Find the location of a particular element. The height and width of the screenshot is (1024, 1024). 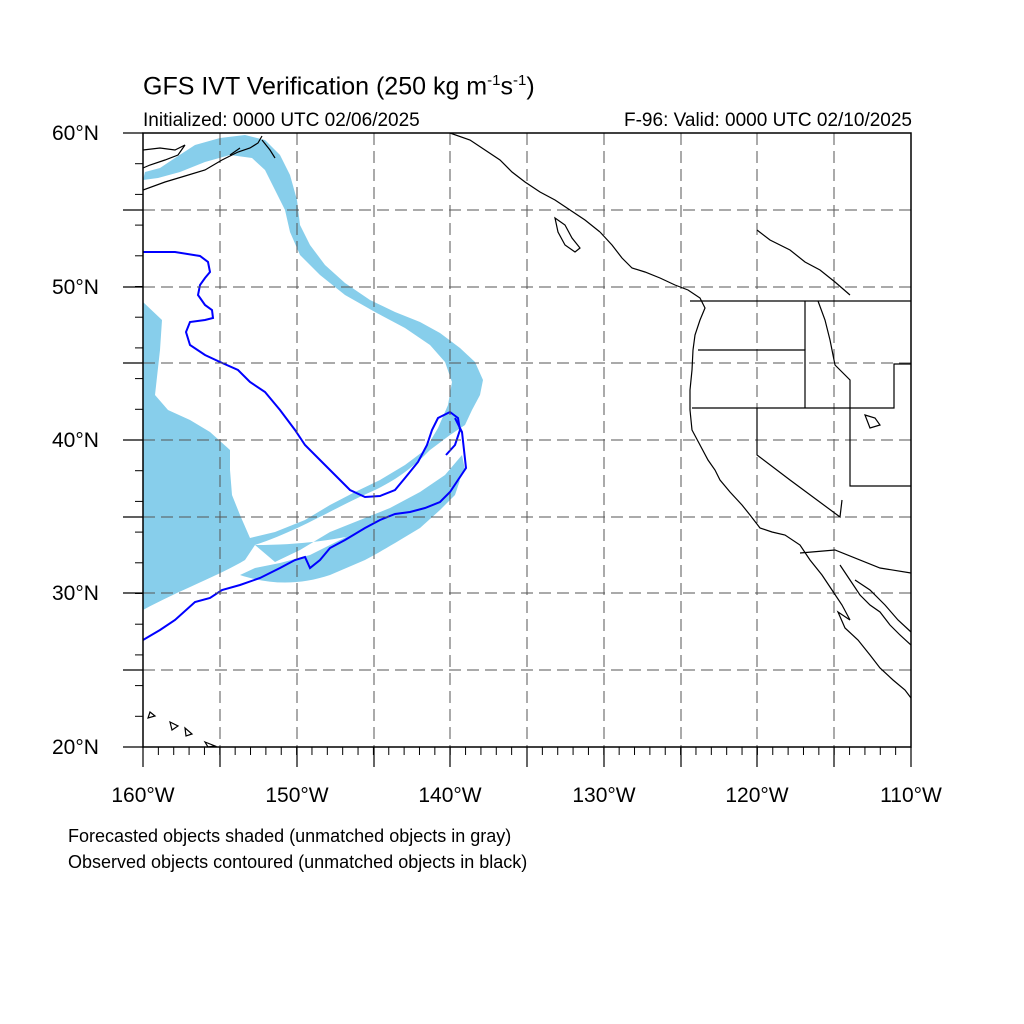

hudson-coast is located at coordinates (803, 262).